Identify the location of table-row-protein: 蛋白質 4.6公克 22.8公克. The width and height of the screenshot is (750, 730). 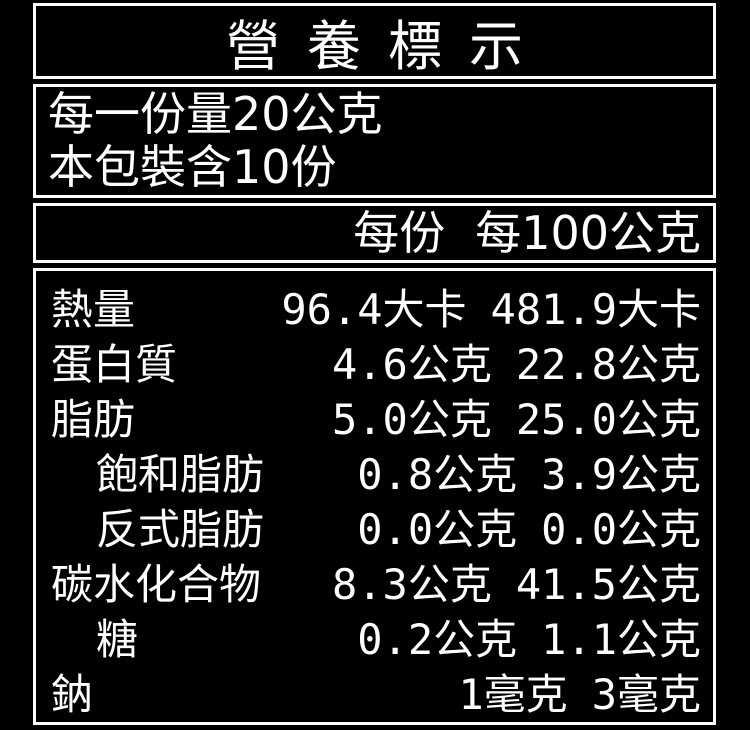
(376, 364).